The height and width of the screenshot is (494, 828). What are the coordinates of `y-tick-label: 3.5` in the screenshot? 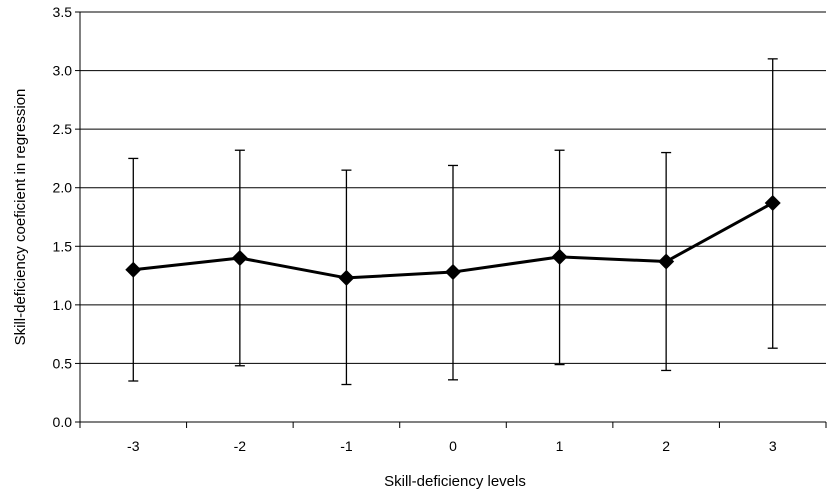 It's located at (63, 12).